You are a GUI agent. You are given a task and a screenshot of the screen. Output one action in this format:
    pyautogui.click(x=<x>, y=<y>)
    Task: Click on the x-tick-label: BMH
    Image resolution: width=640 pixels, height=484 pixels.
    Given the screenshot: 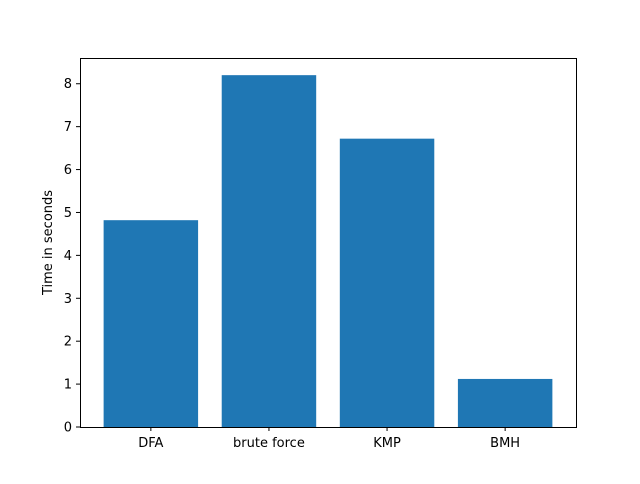 What is the action you would take?
    pyautogui.click(x=505, y=443)
    